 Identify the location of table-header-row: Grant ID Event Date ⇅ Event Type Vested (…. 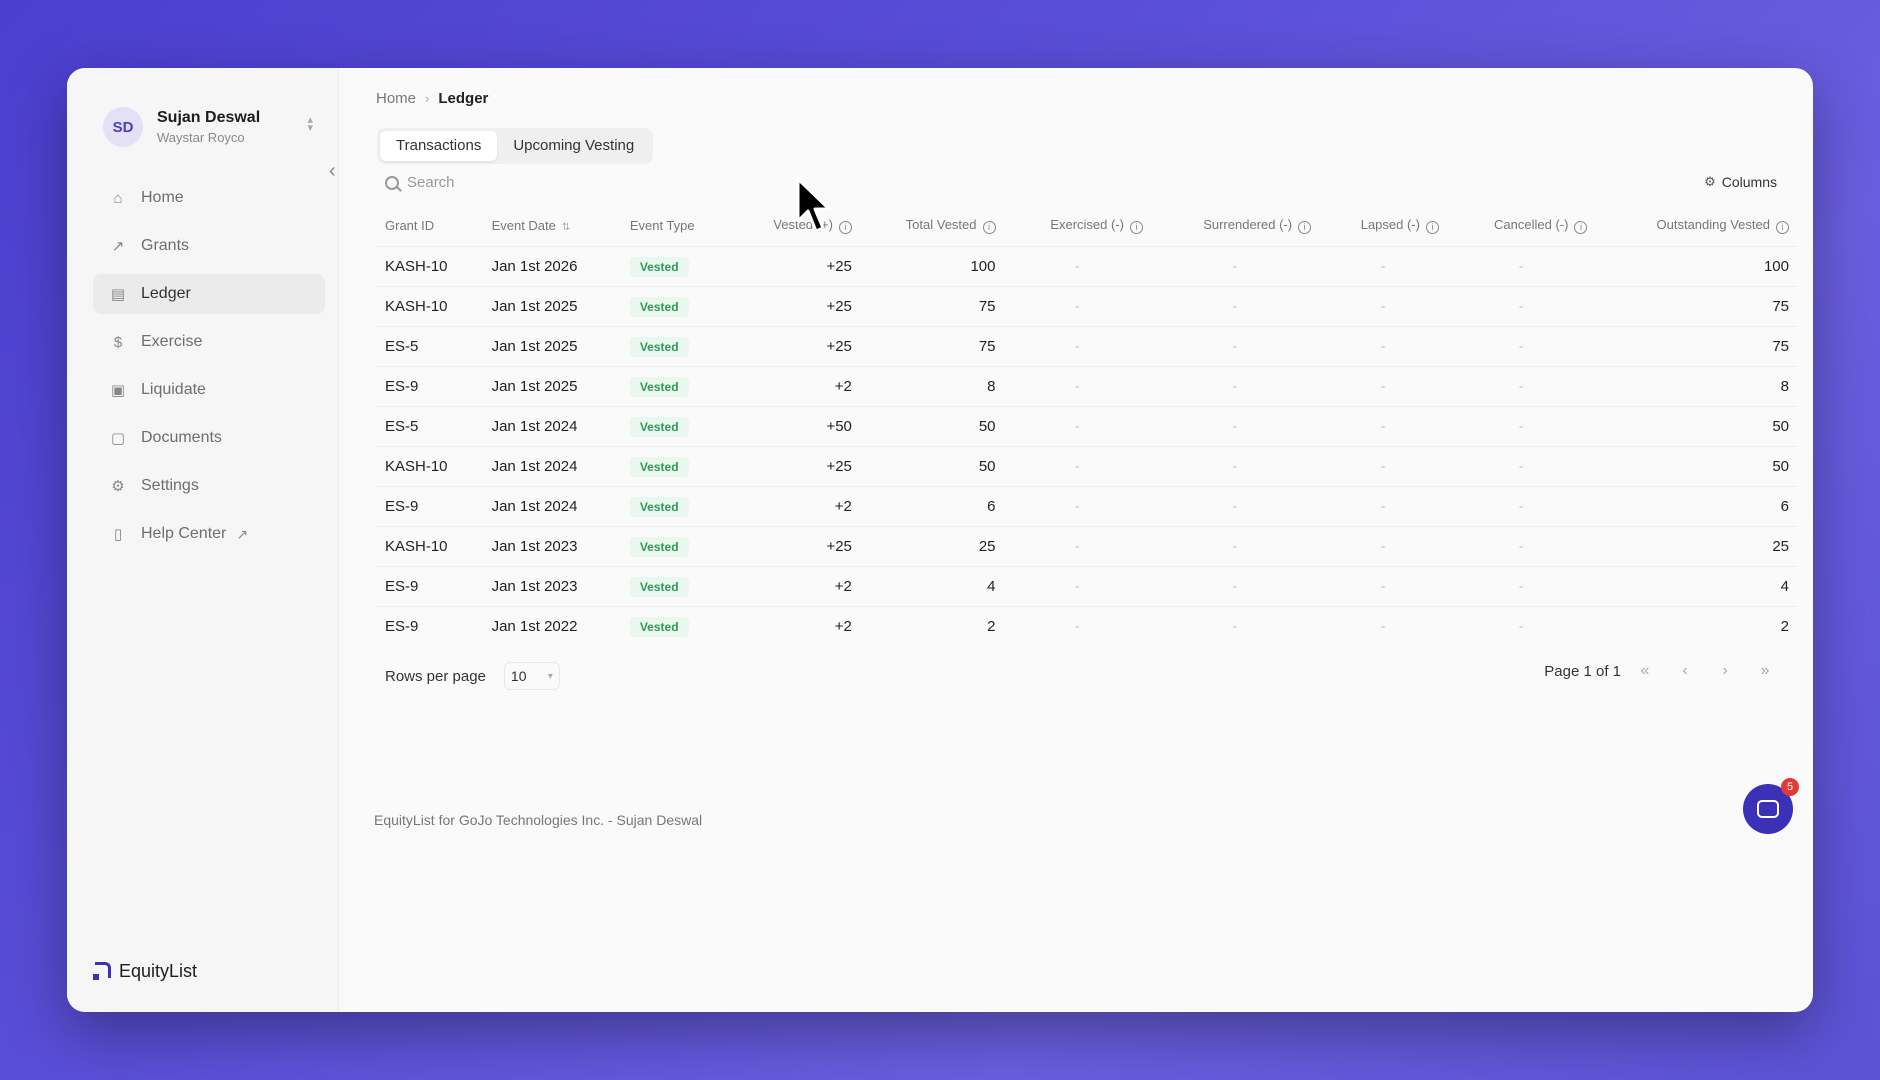
(1087, 226).